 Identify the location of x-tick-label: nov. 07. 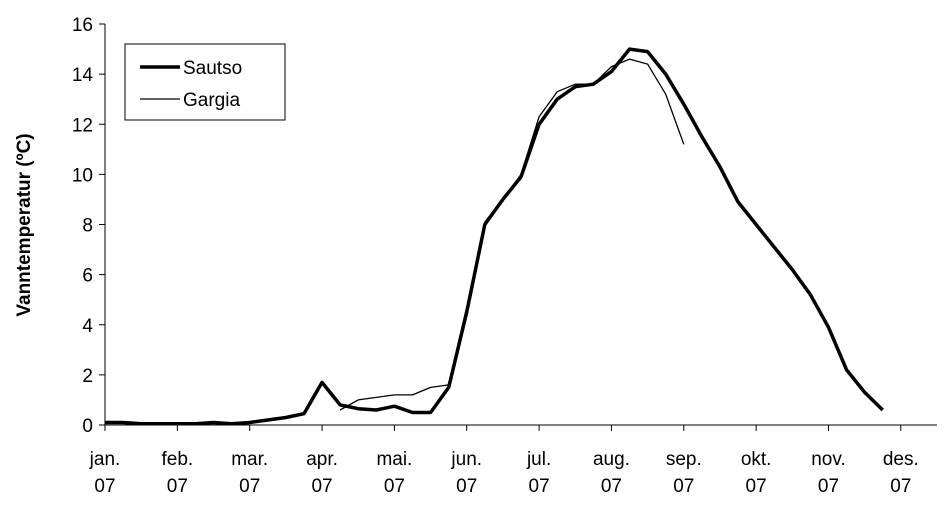
(828, 473).